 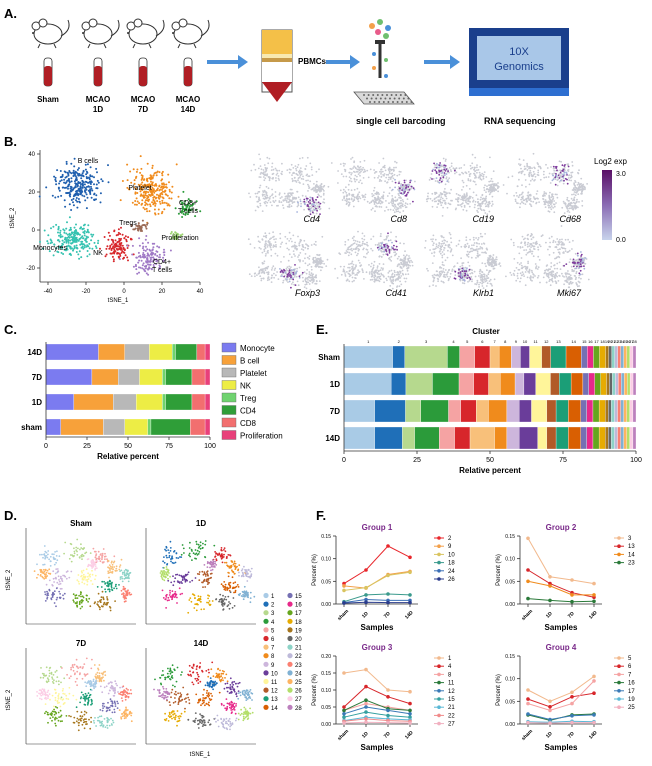 I want to click on x-axis-label: Samples, so click(x=377, y=627).